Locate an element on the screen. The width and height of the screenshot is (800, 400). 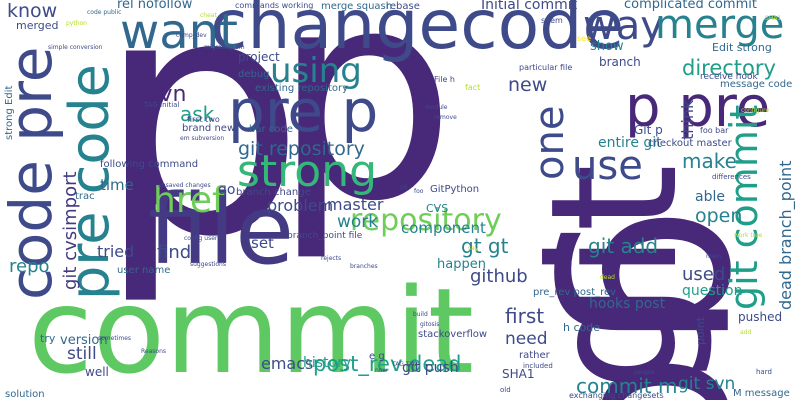
word-rel-nofollow: rel nofollow is located at coordinates (155, 6).